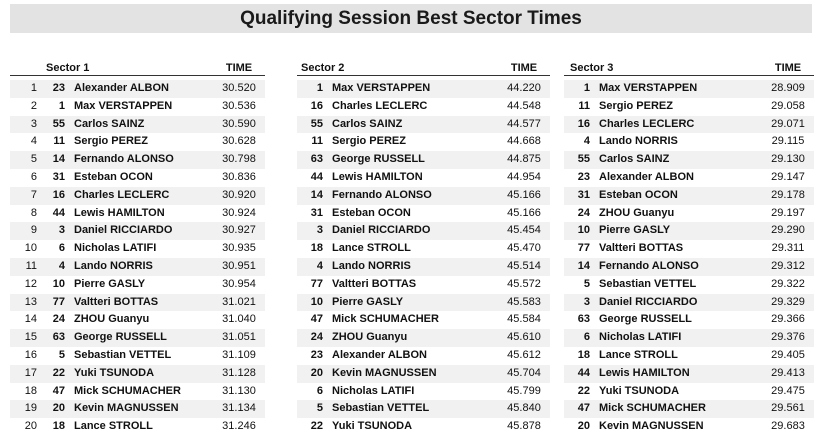 This screenshot has height=448, width=822. I want to click on table-row: 16 Charles LECLERC 44.548, so click(423, 107).